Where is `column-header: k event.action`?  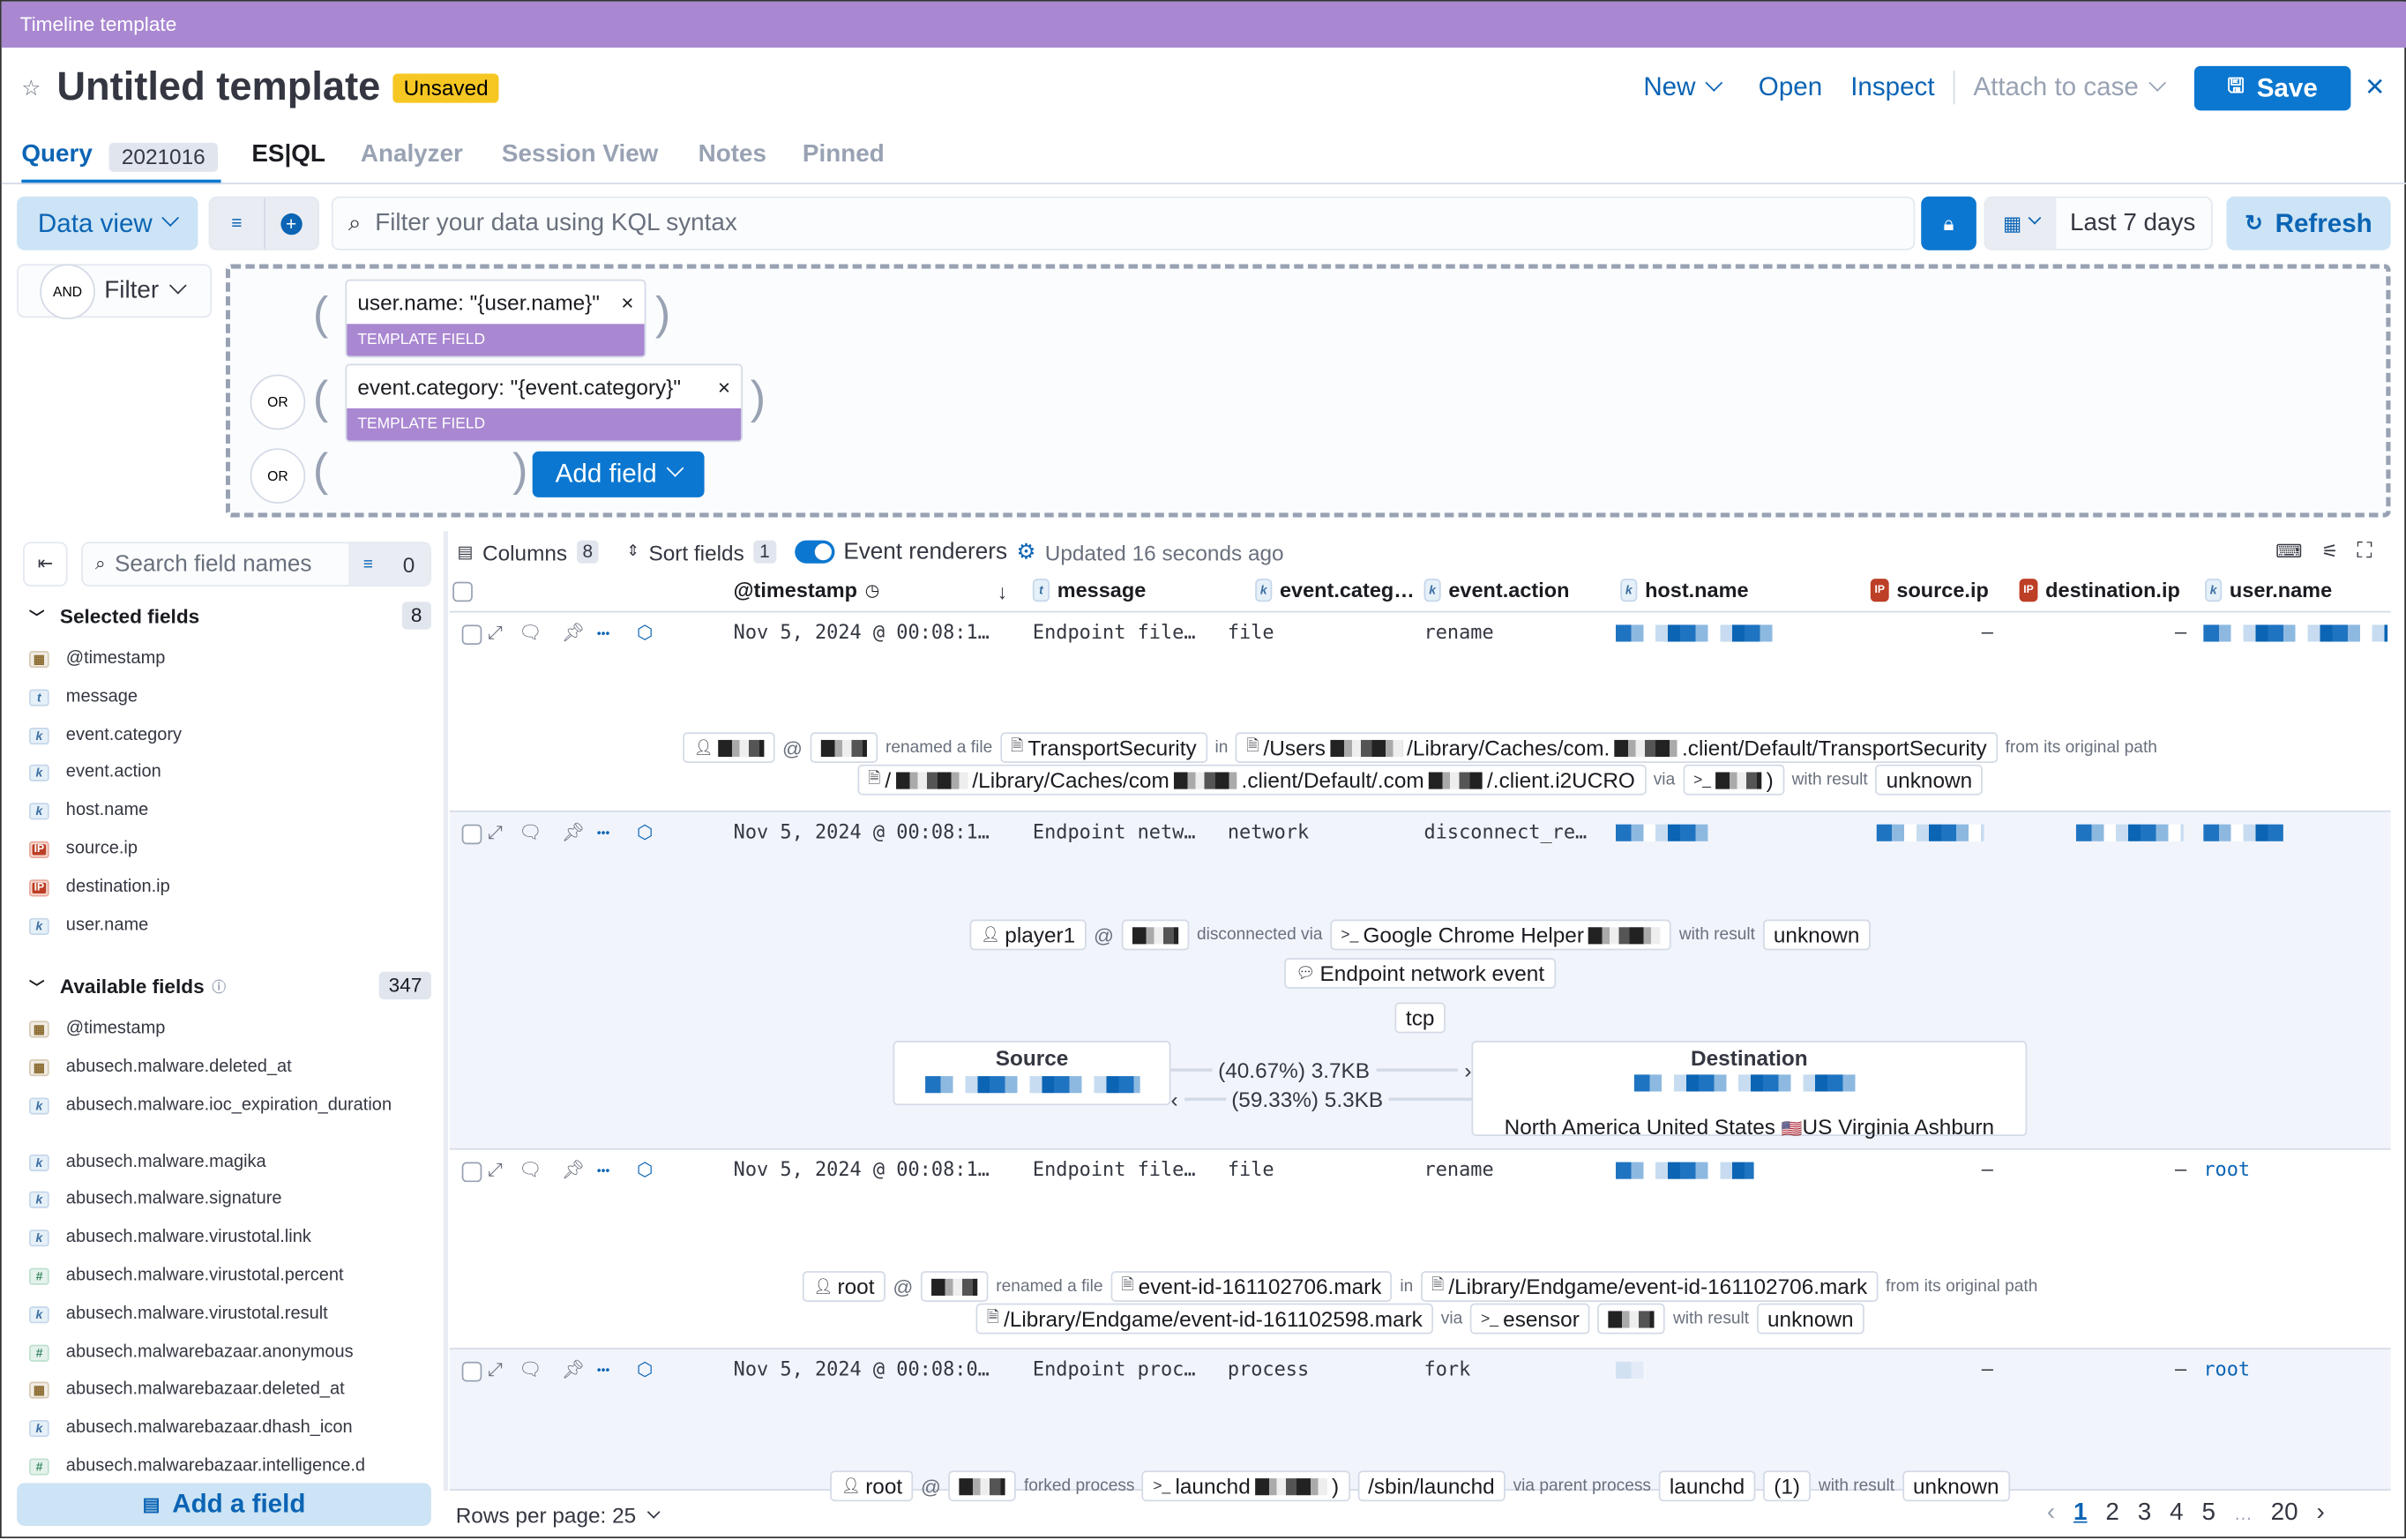
column-header: k event.action is located at coordinates (1496, 590).